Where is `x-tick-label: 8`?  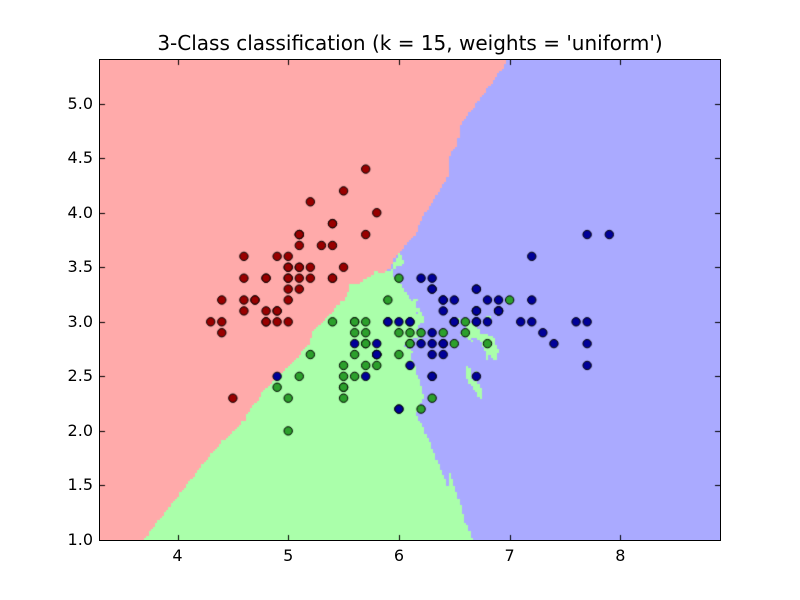 x-tick-label: 8 is located at coordinates (620, 555).